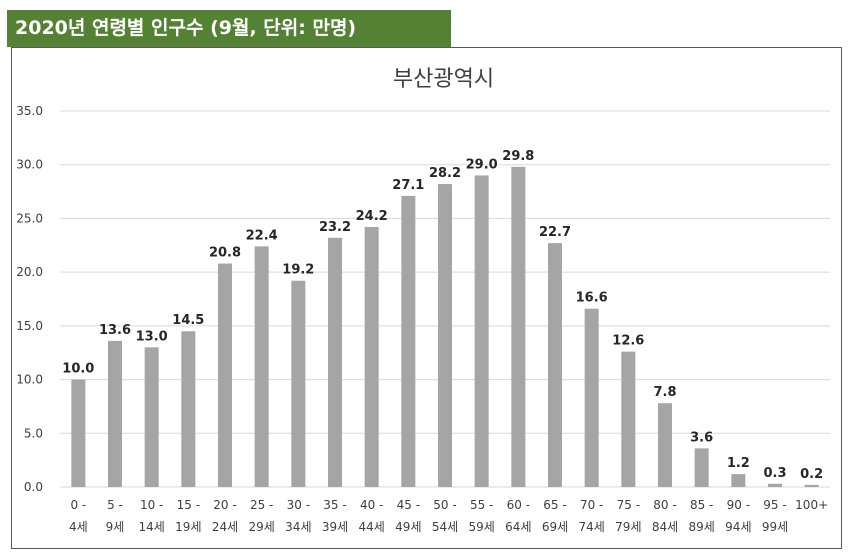 The width and height of the screenshot is (849, 555). Describe the element at coordinates (33, 433) in the screenshot. I see `y-tick-label: 5.0` at that location.